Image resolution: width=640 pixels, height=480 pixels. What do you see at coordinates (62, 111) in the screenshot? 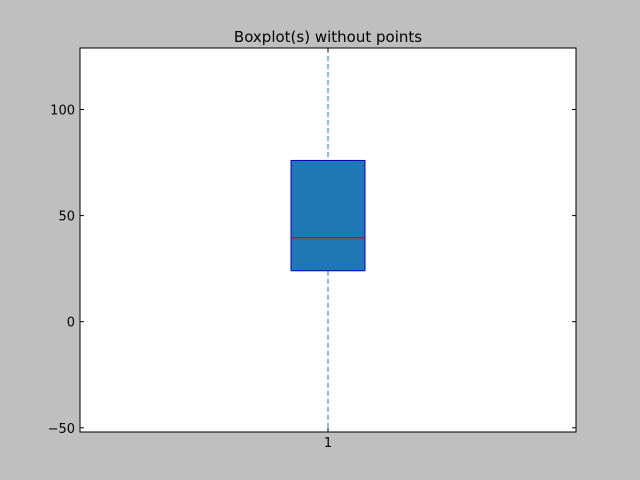
I see `y-tick-label: 100` at bounding box center [62, 111].